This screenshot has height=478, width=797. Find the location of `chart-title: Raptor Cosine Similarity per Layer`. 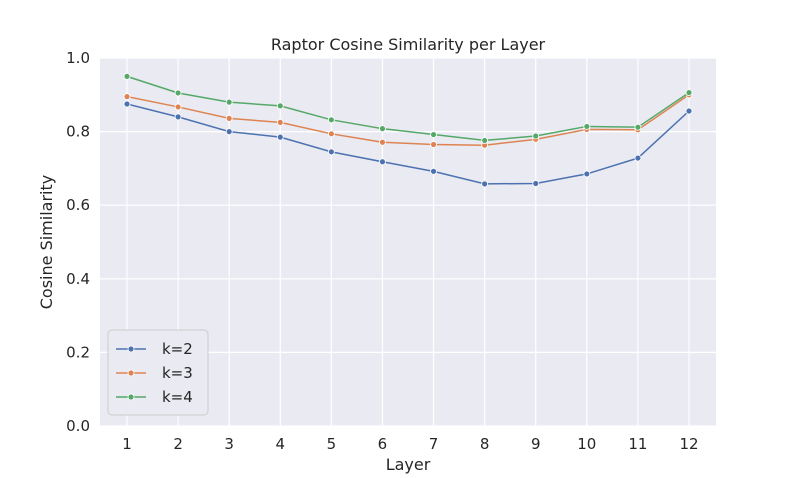

chart-title: Raptor Cosine Similarity per Layer is located at coordinates (408, 44).